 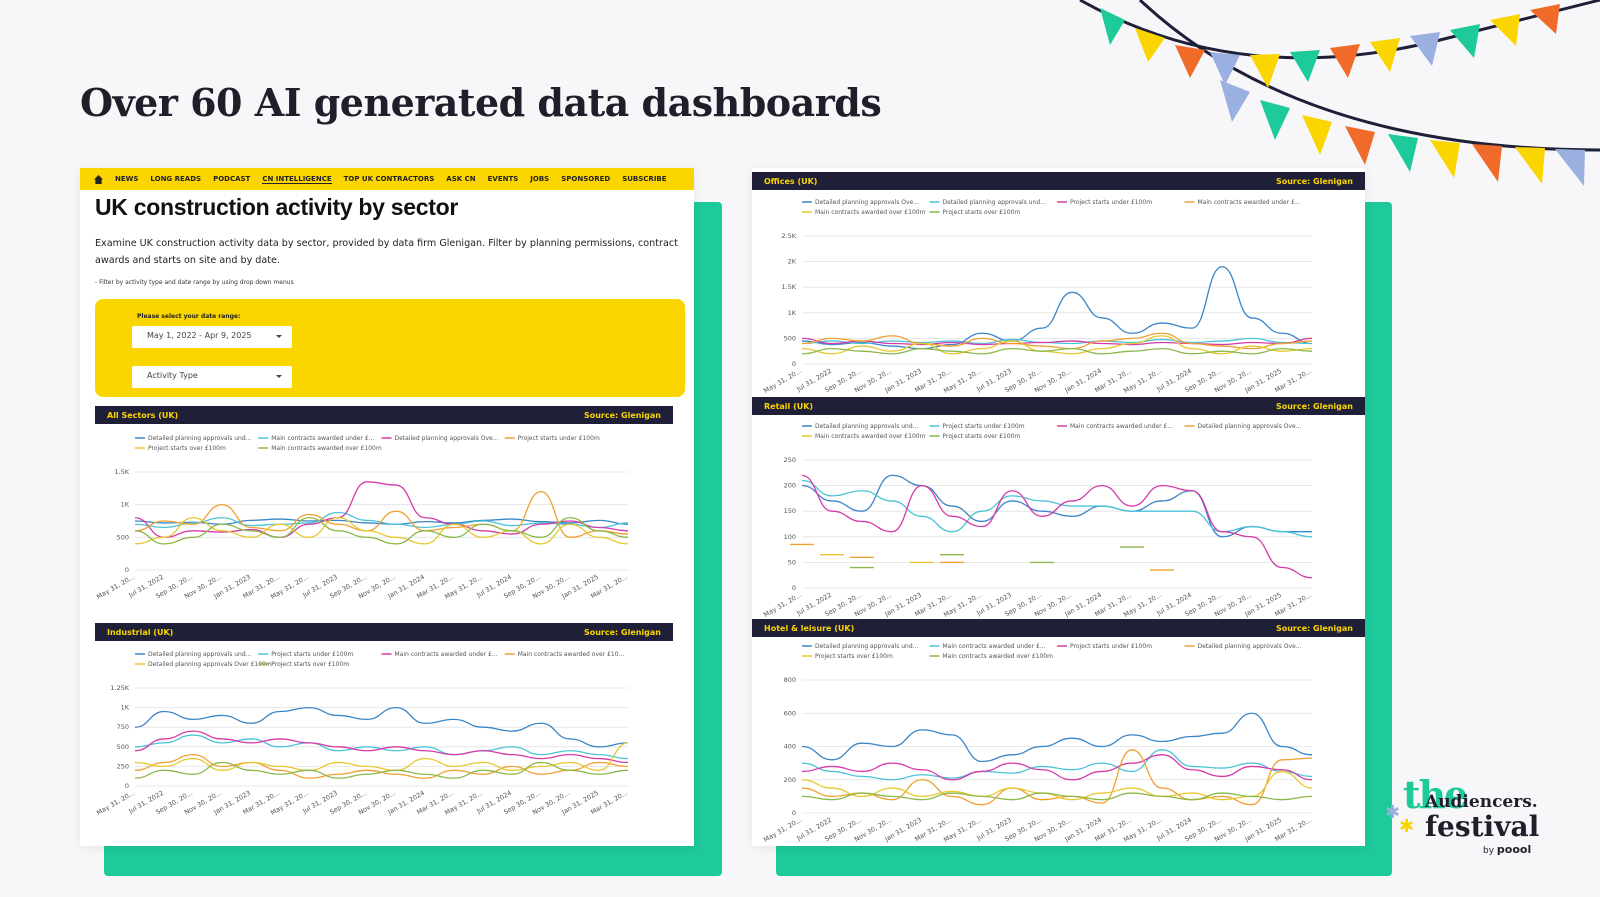 I want to click on nav-item-sponsored: SPONSORED, so click(x=586, y=179).